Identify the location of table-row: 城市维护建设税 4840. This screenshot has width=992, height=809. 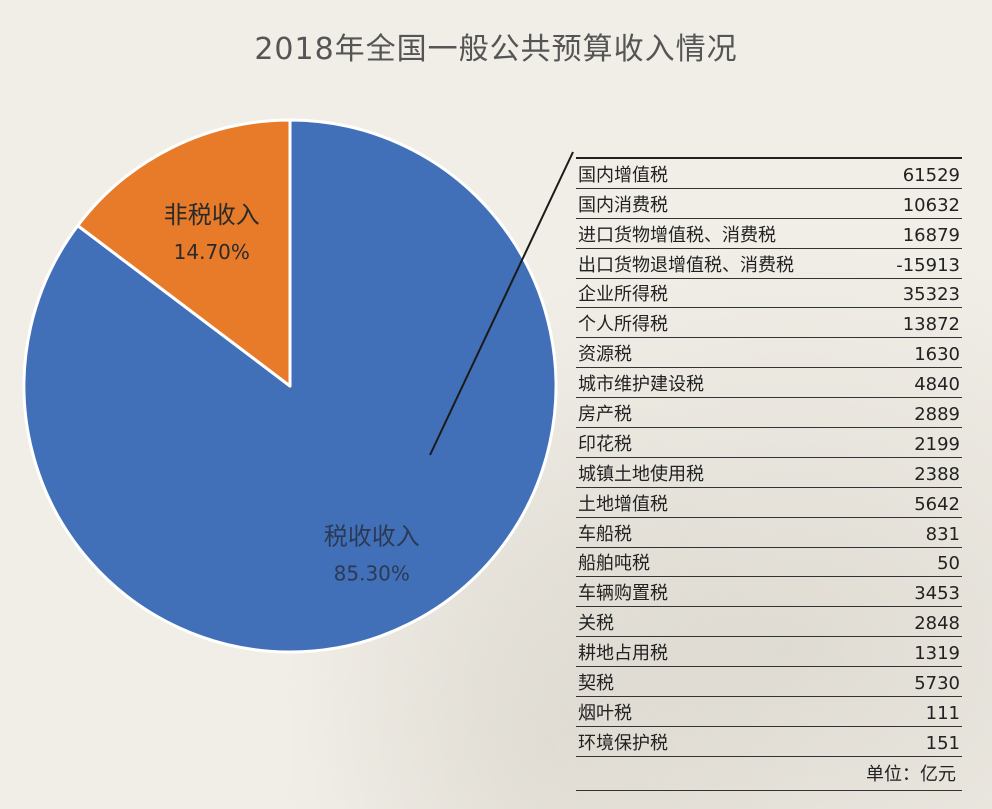
(769, 383).